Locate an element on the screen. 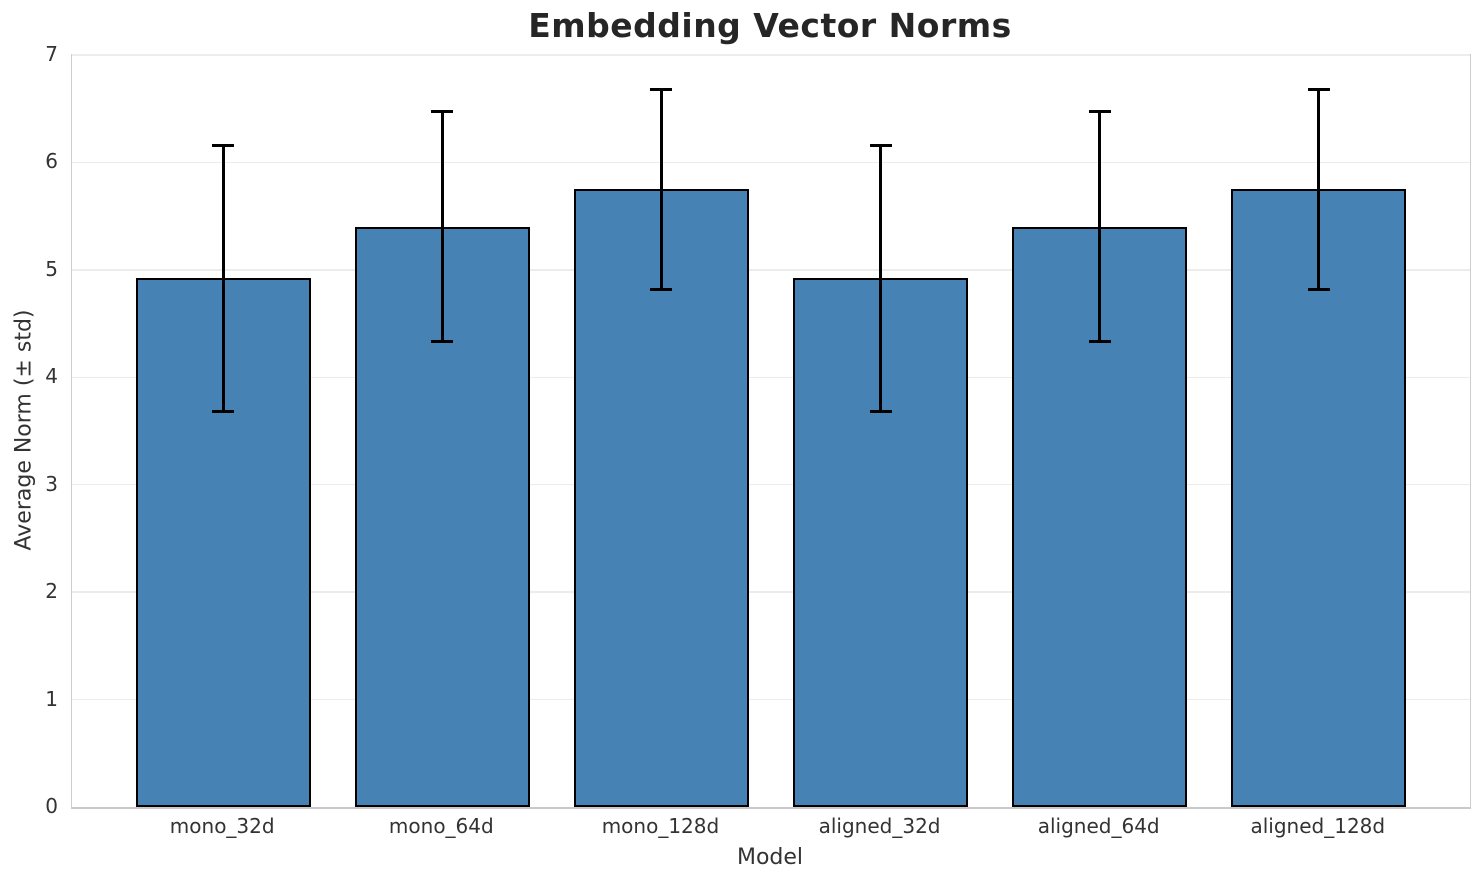  chart-title: Embedding Vector Norms is located at coordinates (770, 25).